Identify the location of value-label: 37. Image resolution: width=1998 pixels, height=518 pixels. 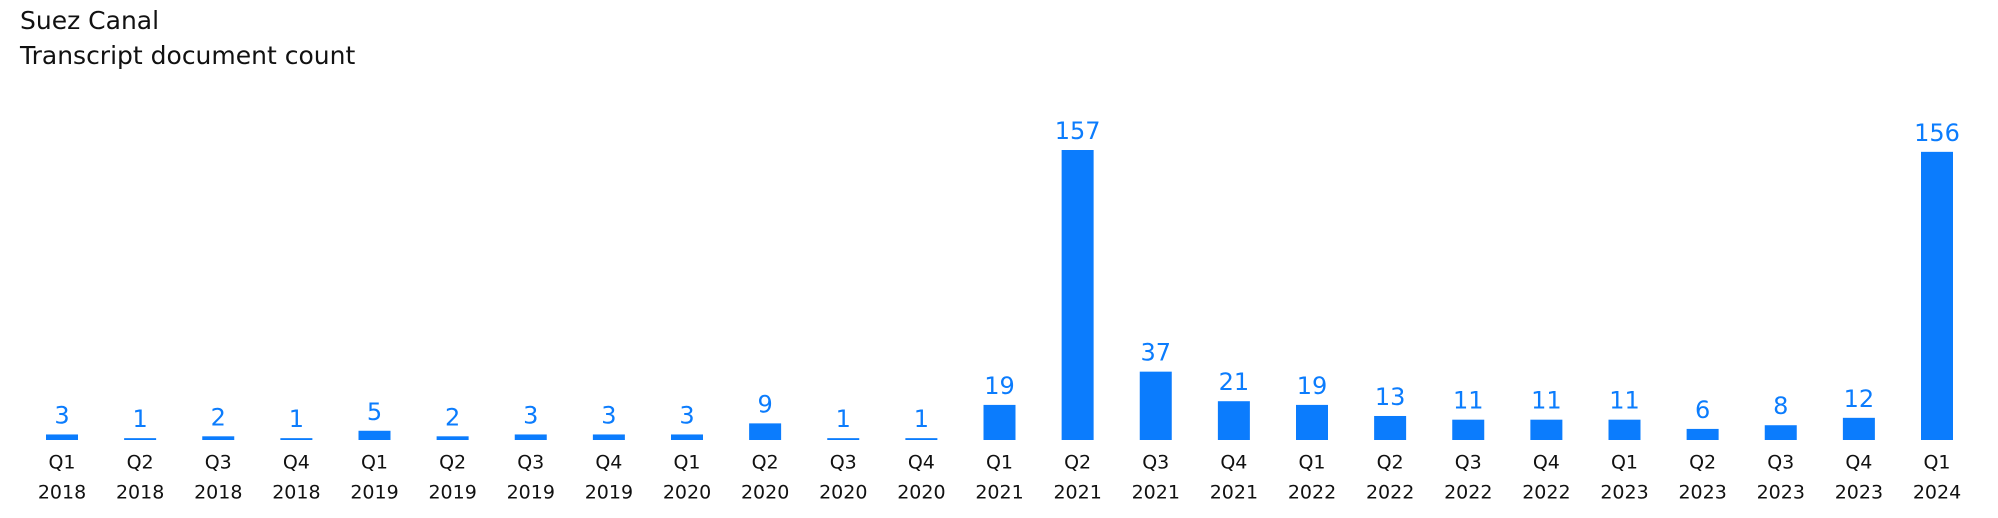
(1155, 353).